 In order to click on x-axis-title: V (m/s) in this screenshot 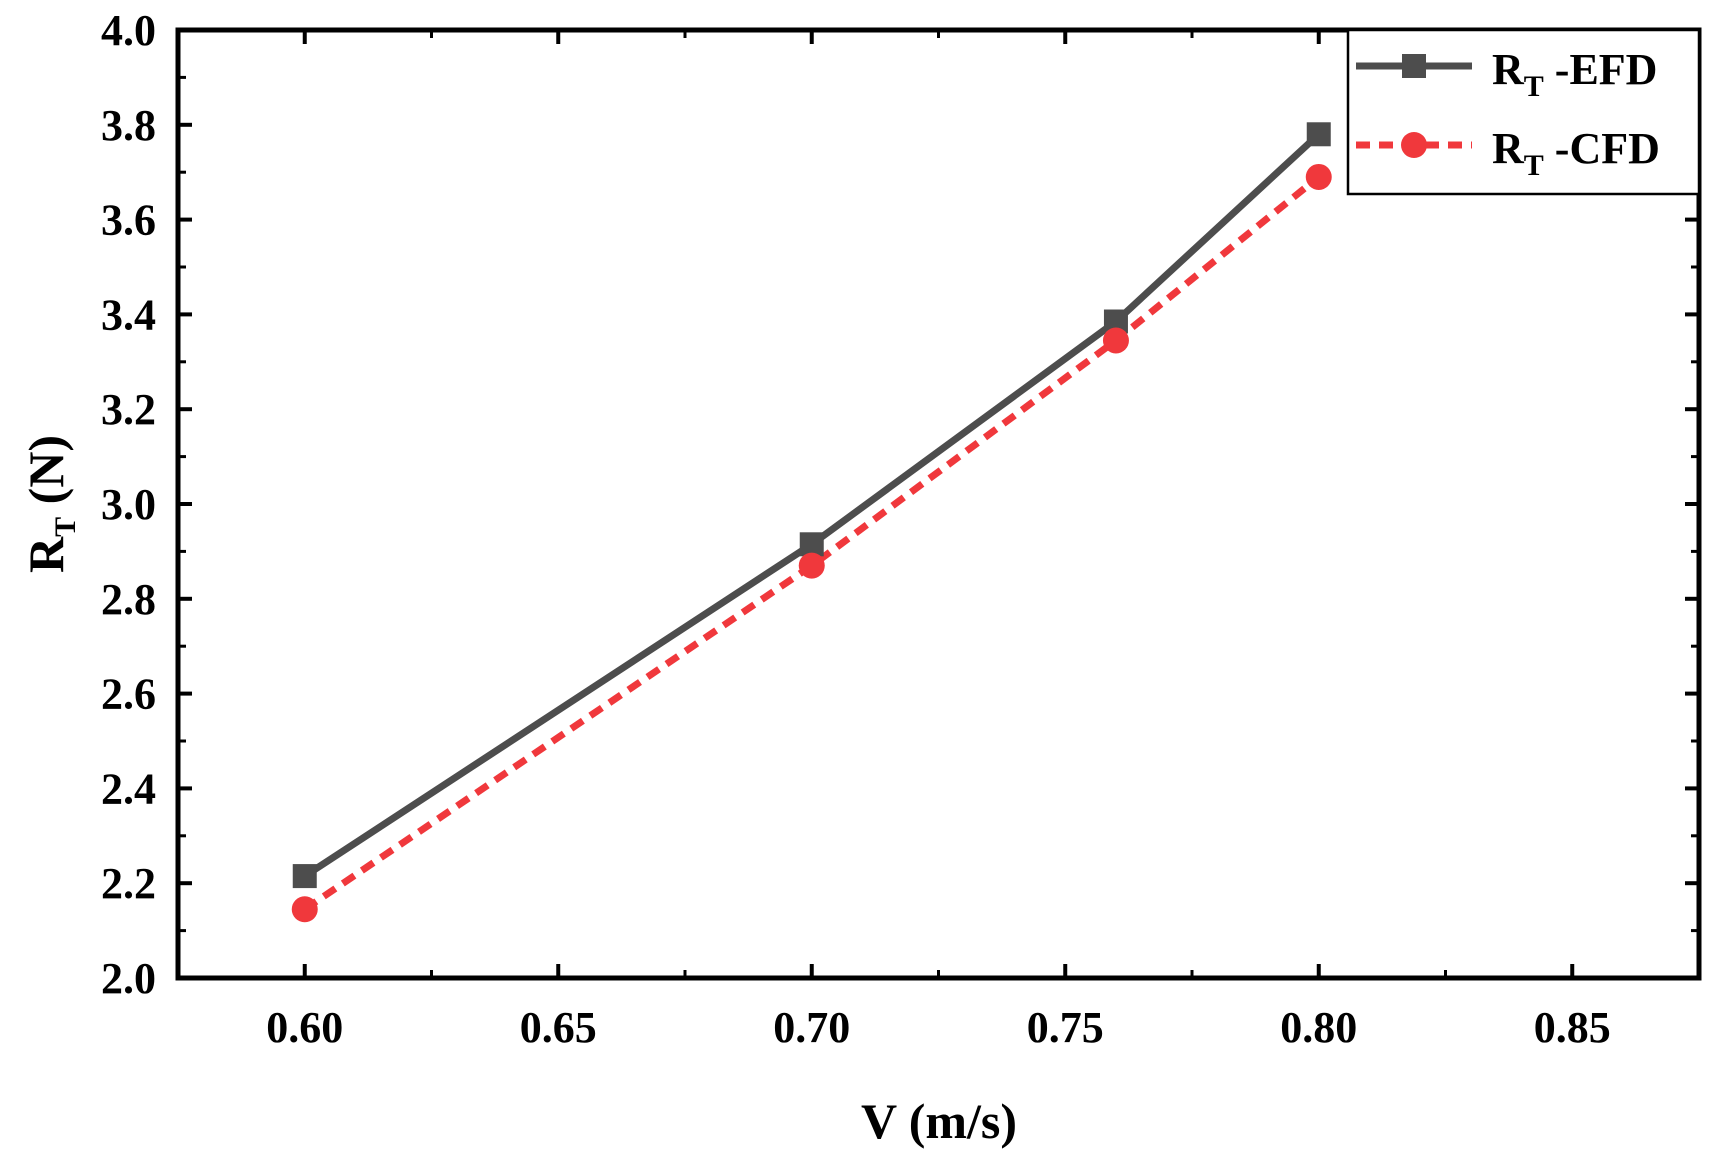, I will do `click(939, 1121)`.